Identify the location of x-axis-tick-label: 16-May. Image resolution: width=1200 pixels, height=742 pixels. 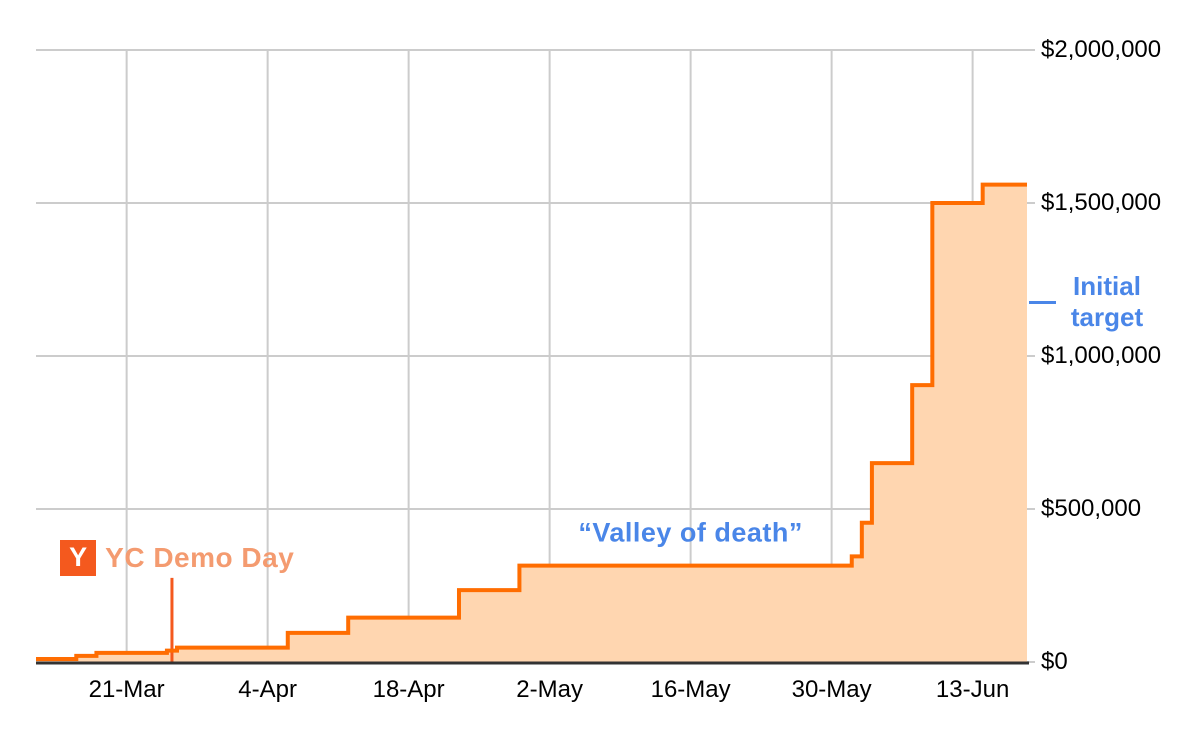
(690, 689).